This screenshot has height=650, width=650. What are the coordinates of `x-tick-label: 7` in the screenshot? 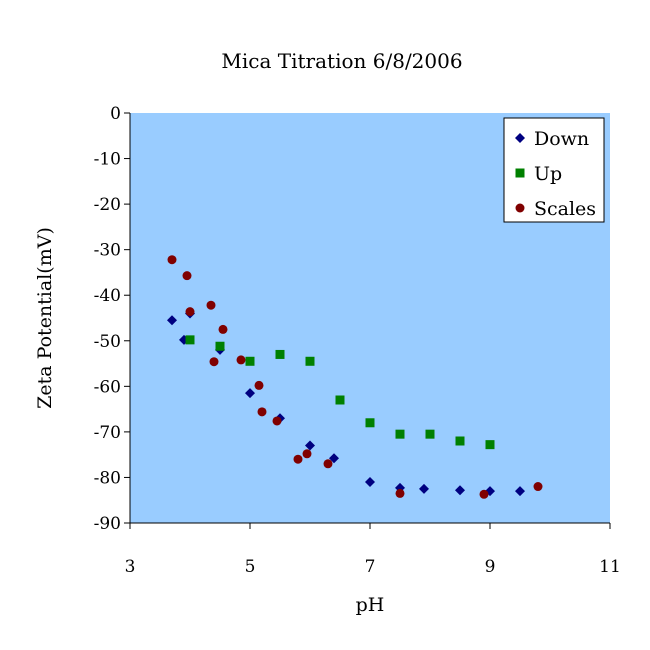 It's located at (370, 567).